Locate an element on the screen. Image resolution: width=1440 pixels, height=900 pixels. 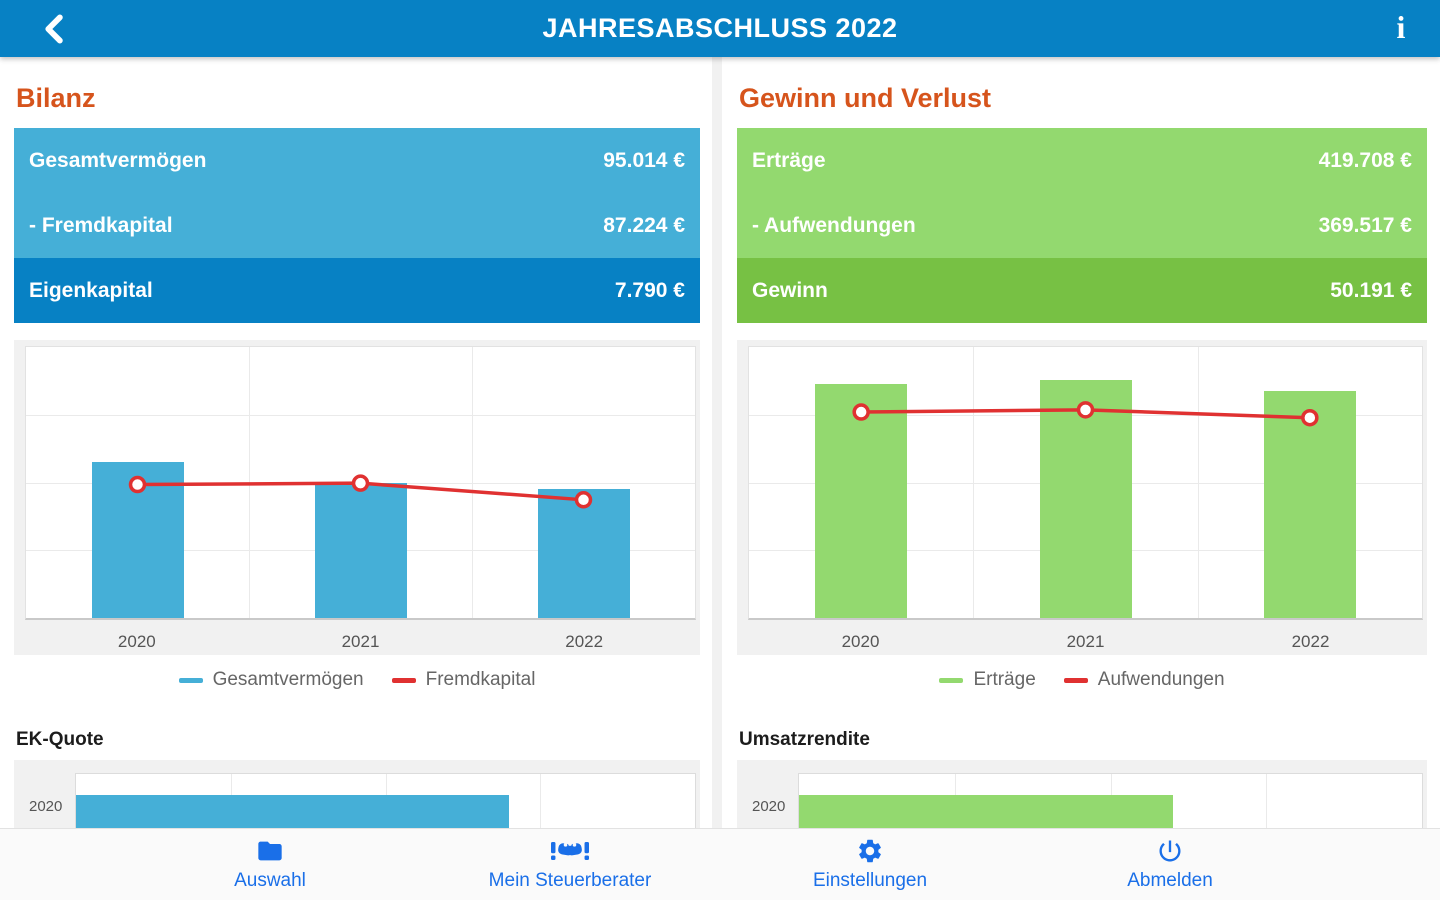
row-value: 50.191 € is located at coordinates (1371, 290).